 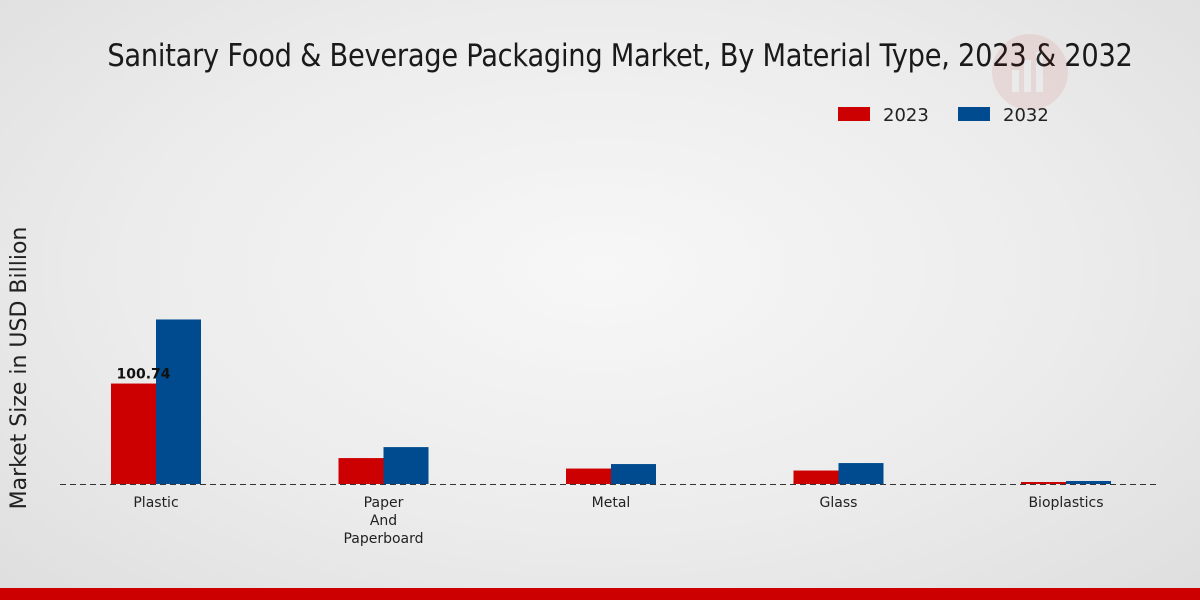 I want to click on bar-paper-and-paperboard-2023, so click(x=361, y=471).